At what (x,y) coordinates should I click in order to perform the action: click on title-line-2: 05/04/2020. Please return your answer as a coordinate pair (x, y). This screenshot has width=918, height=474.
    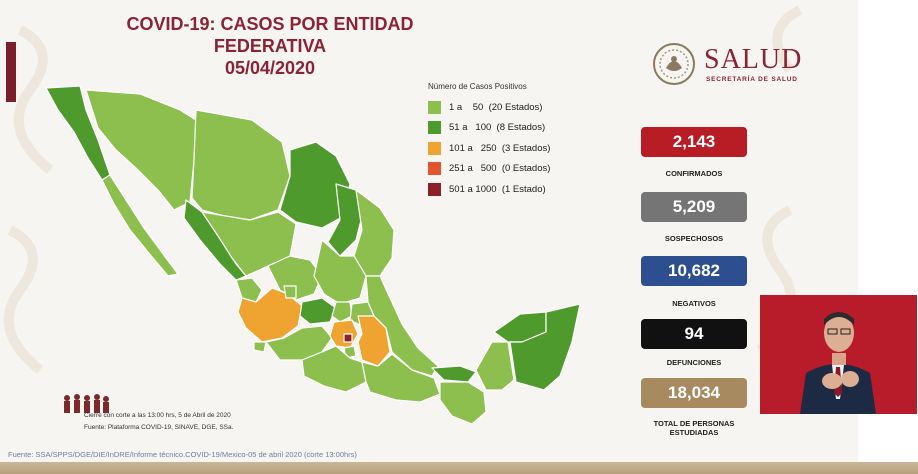
    Looking at the image, I should click on (270, 68).